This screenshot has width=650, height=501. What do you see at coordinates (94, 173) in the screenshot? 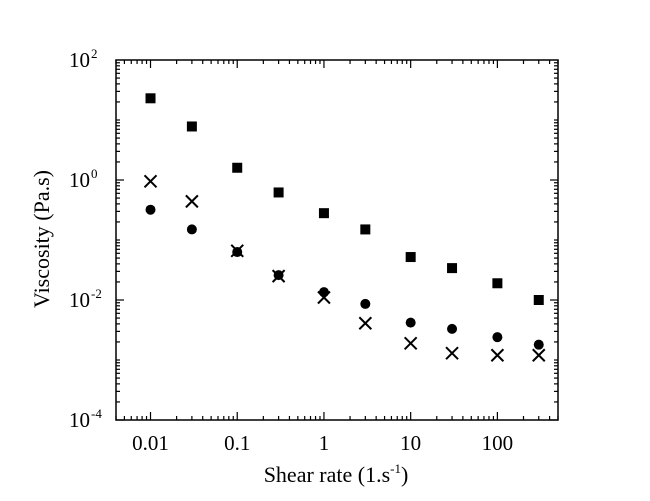
I see `y-tick-exponent: 0` at bounding box center [94, 173].